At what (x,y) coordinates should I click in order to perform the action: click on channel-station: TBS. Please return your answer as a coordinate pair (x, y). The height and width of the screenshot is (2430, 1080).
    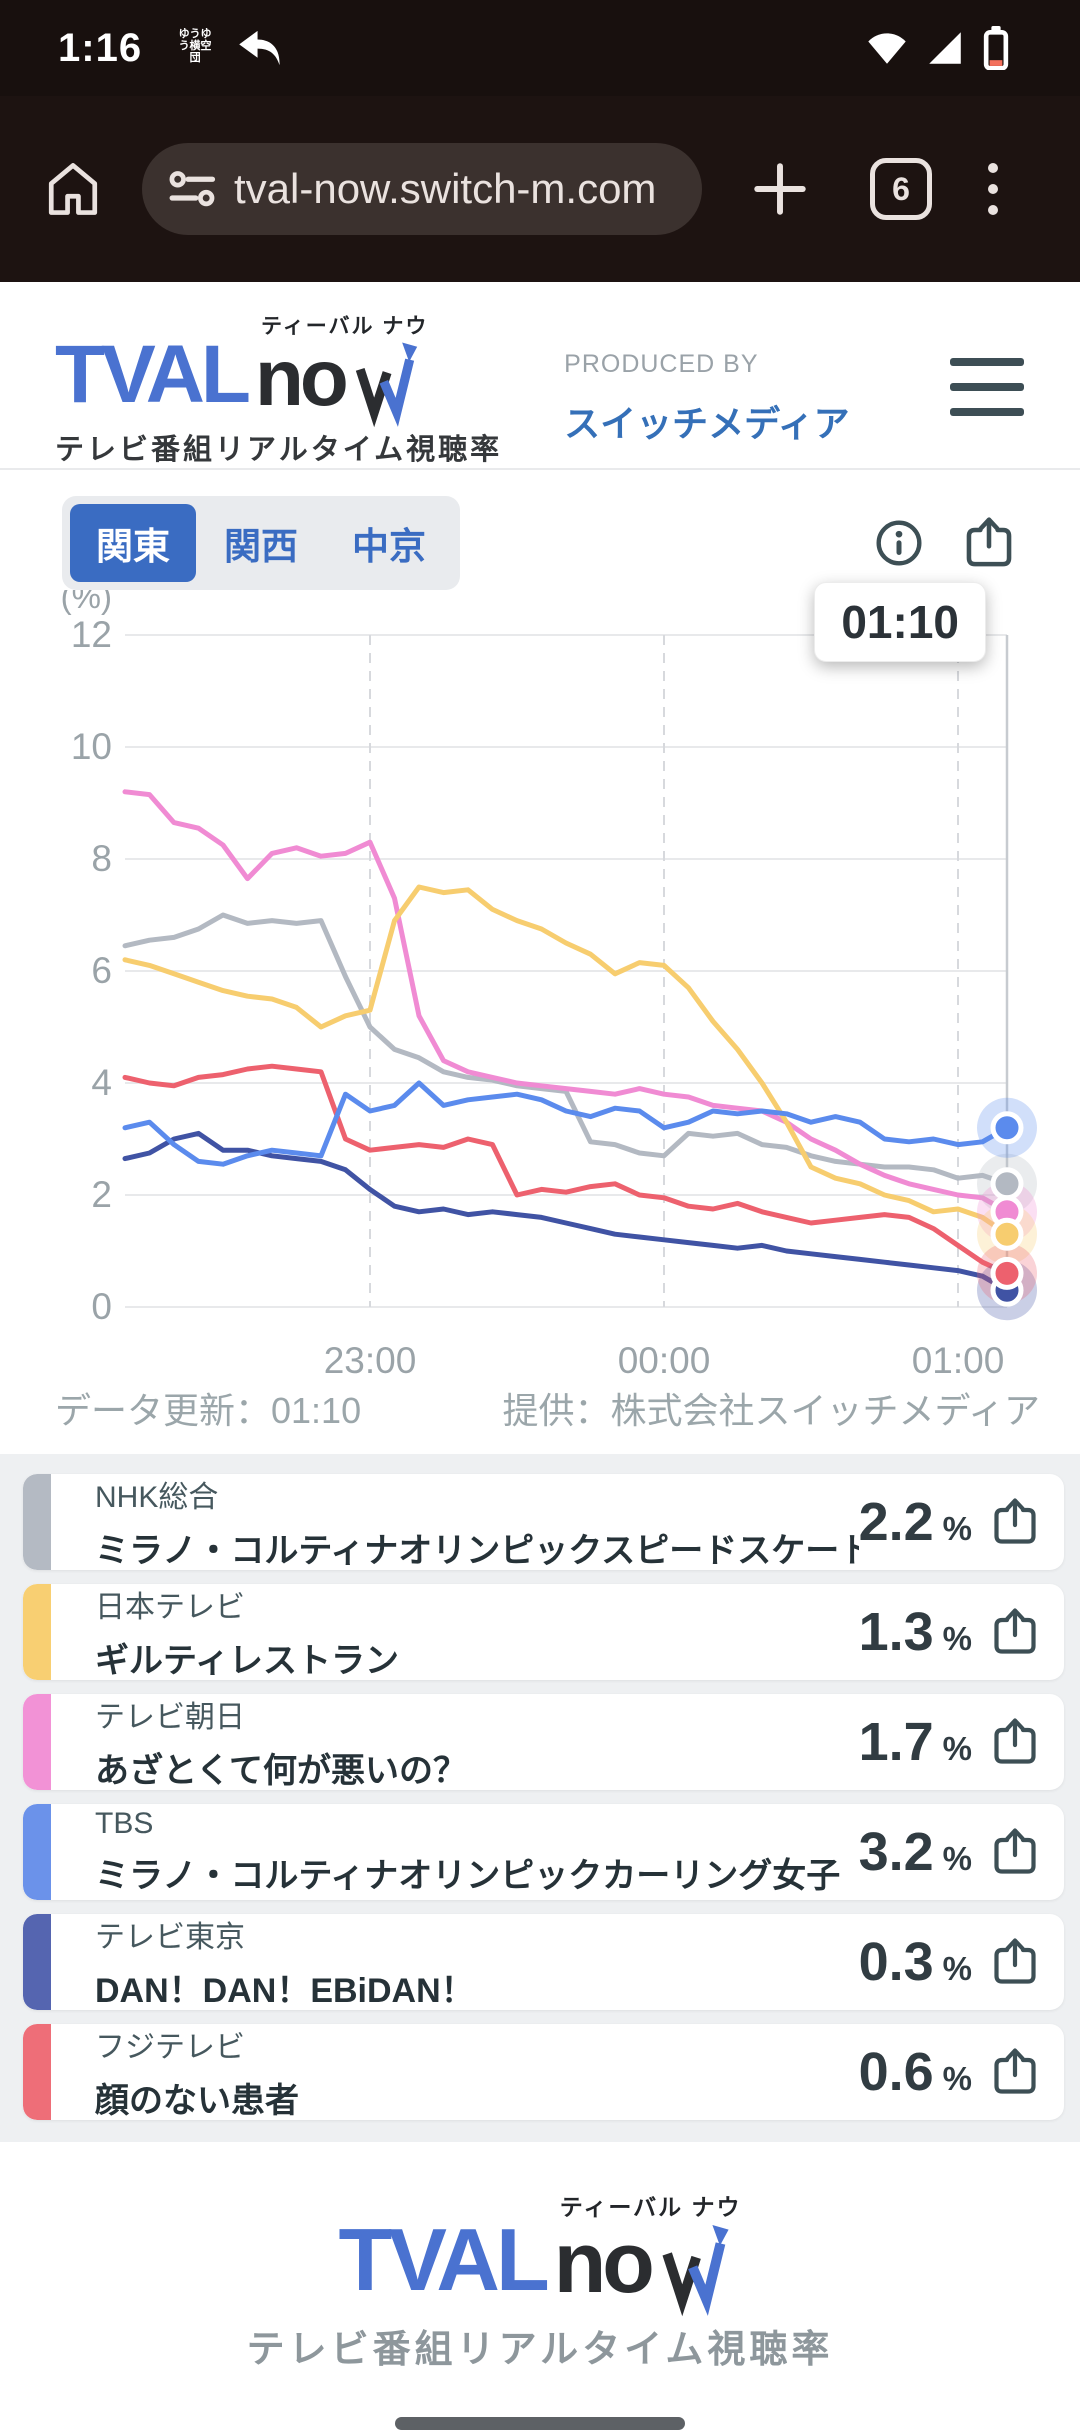
    Looking at the image, I should click on (124, 1823).